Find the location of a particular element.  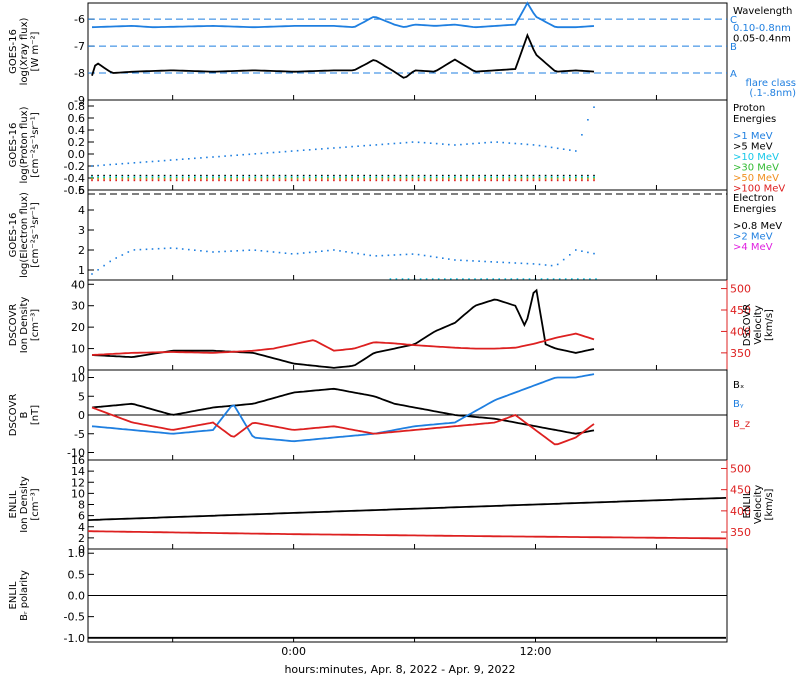

y-axis-title-line: [cm⁻³] is located at coordinates (35, 325).